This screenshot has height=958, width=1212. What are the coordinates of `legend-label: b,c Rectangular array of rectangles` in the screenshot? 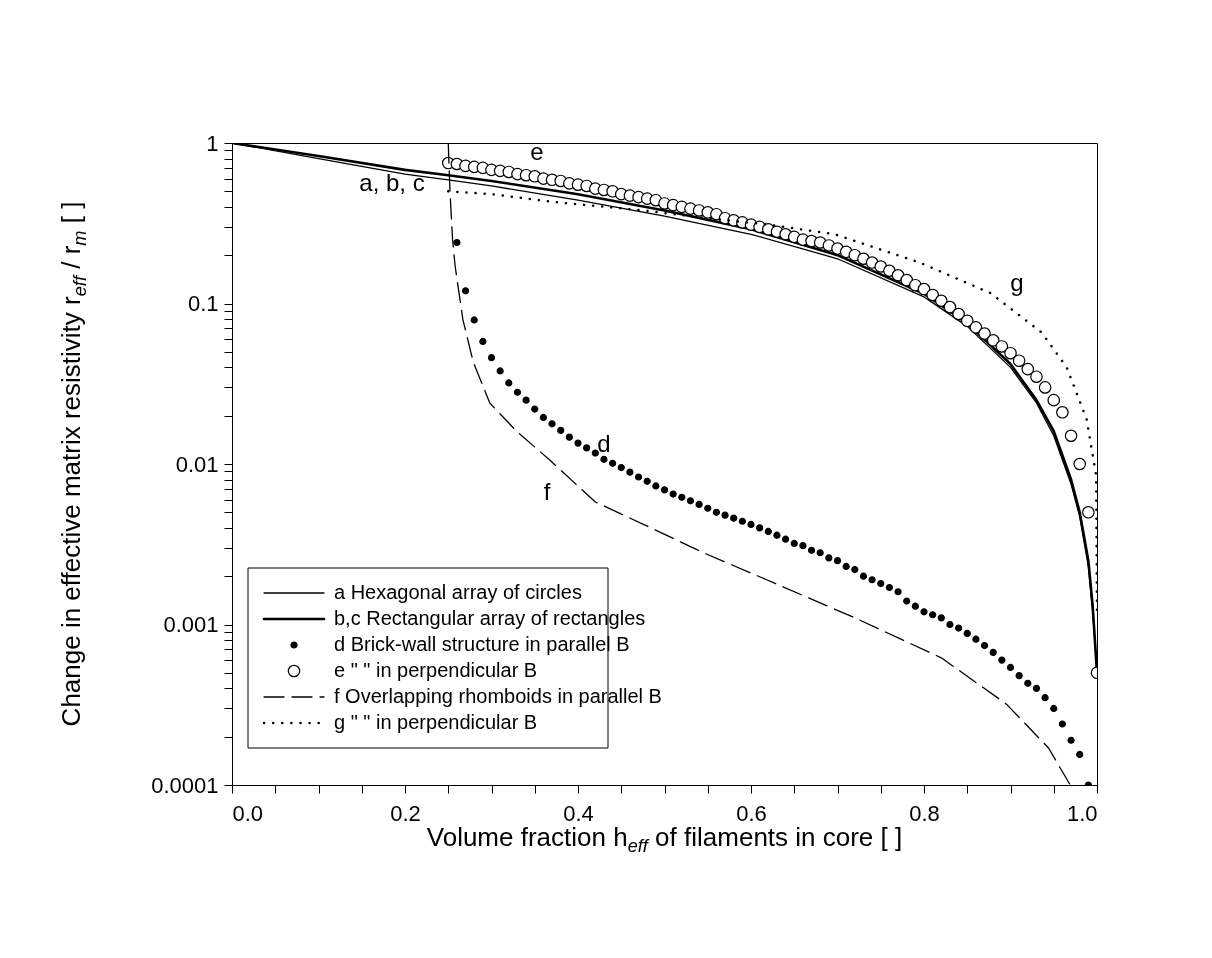 It's located at (490, 618).